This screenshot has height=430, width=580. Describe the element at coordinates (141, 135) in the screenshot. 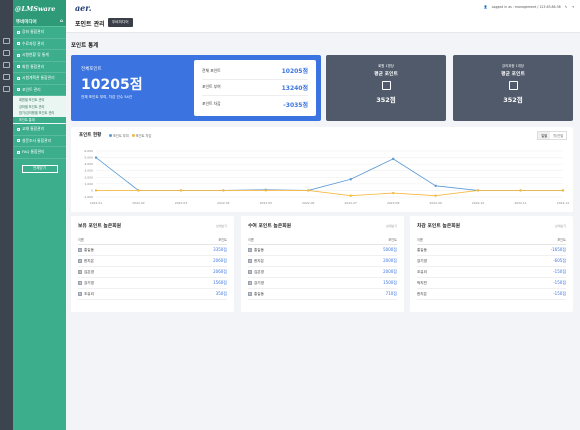

I see `legend-item: 포인트 차감` at that location.